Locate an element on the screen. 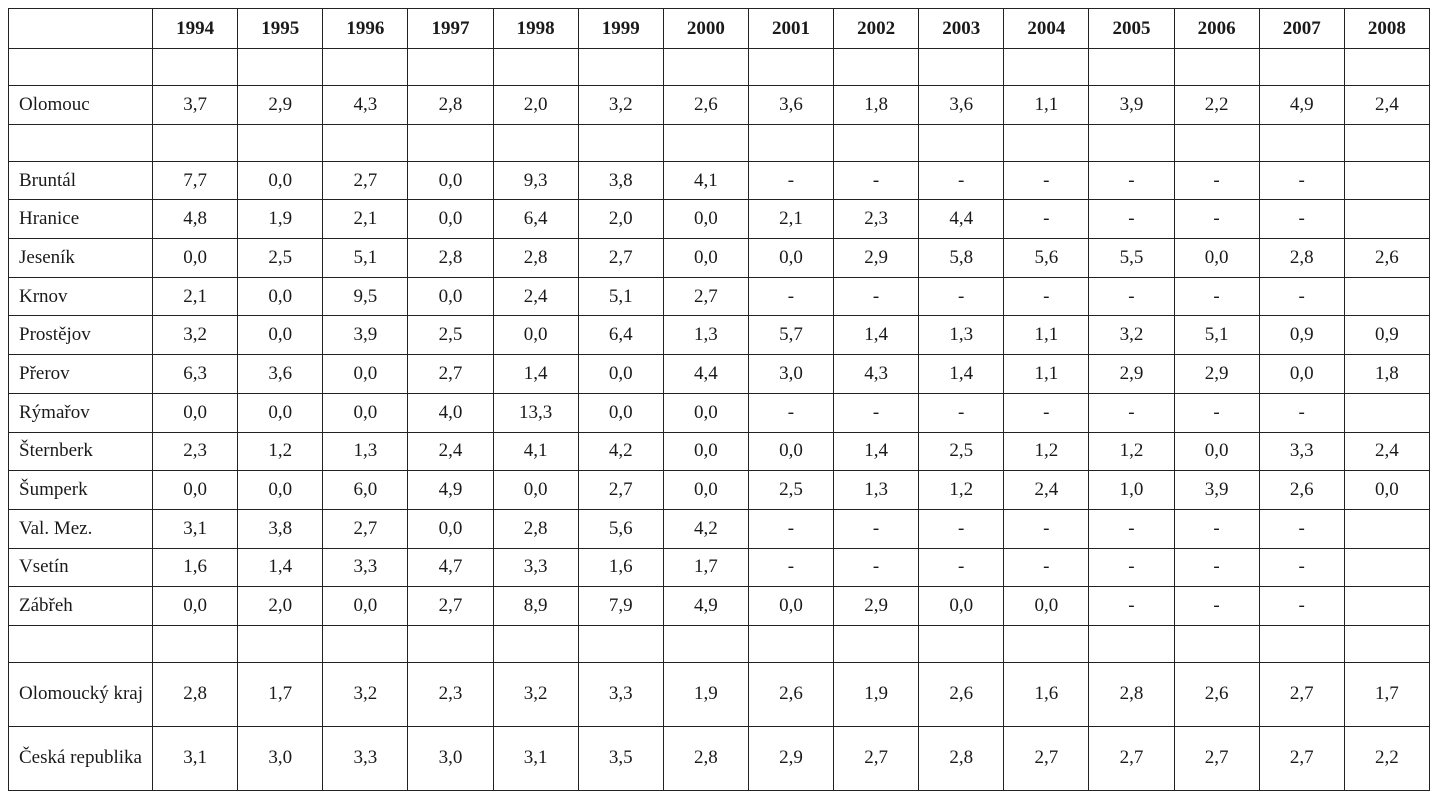  value-cell: 2,4 is located at coordinates (1046, 490).